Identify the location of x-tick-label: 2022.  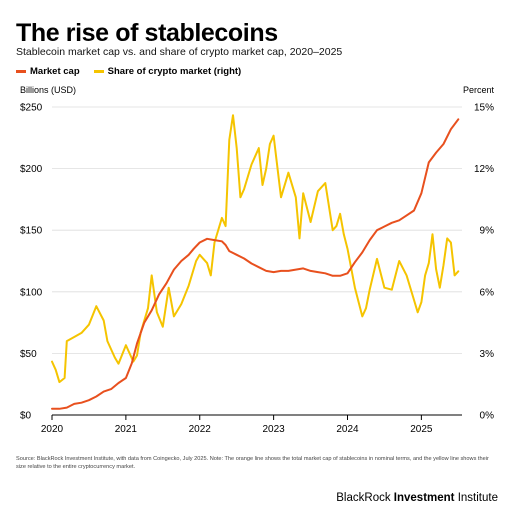
(200, 429).